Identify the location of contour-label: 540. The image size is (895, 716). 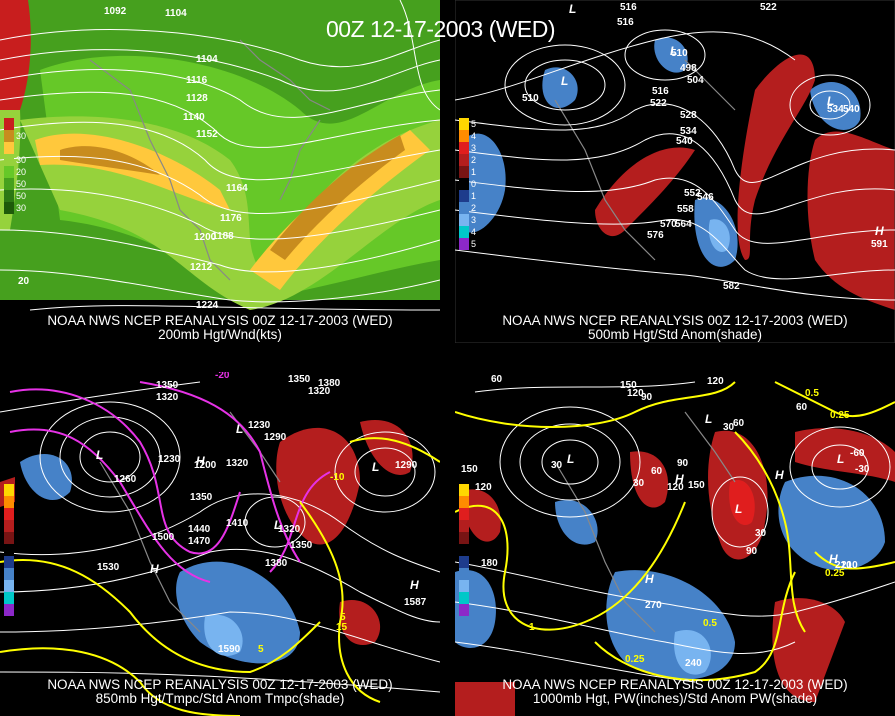
(851, 109).